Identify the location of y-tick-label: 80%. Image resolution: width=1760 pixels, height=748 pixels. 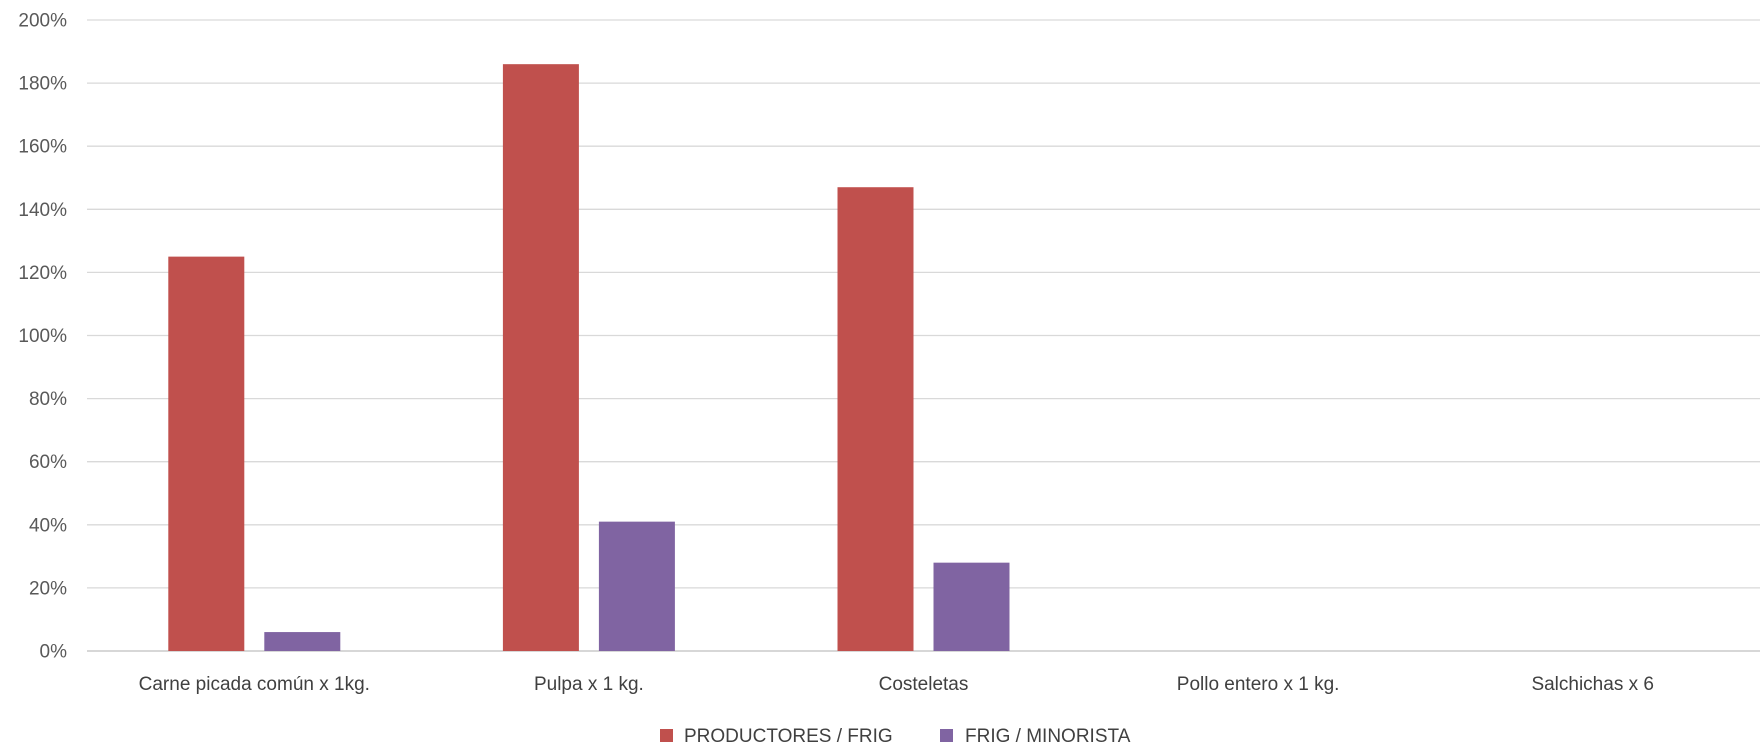
(48, 399).